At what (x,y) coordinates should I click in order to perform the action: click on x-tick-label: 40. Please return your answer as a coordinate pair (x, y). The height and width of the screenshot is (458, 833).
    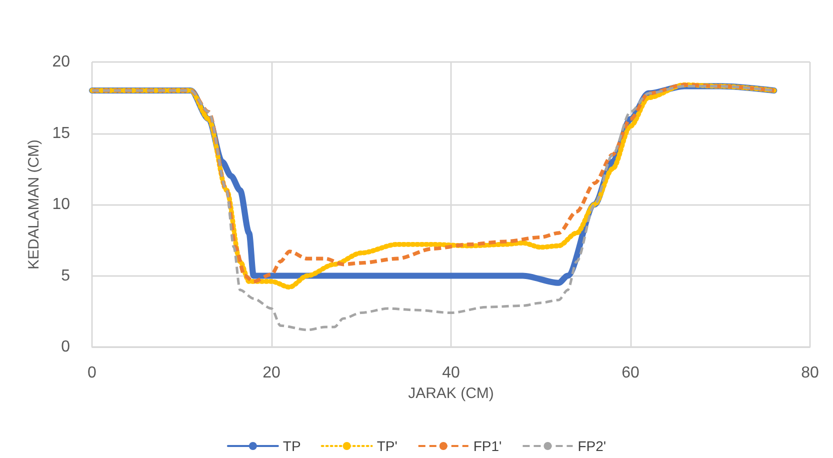
    Looking at the image, I should click on (451, 373).